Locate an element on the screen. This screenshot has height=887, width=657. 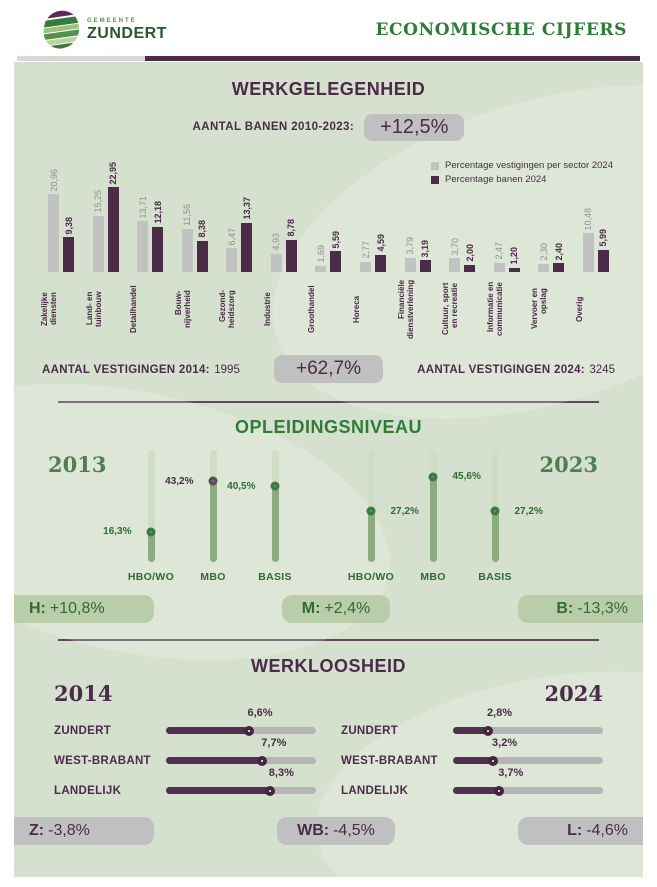
year-2023-label: 2023 is located at coordinates (568, 464).